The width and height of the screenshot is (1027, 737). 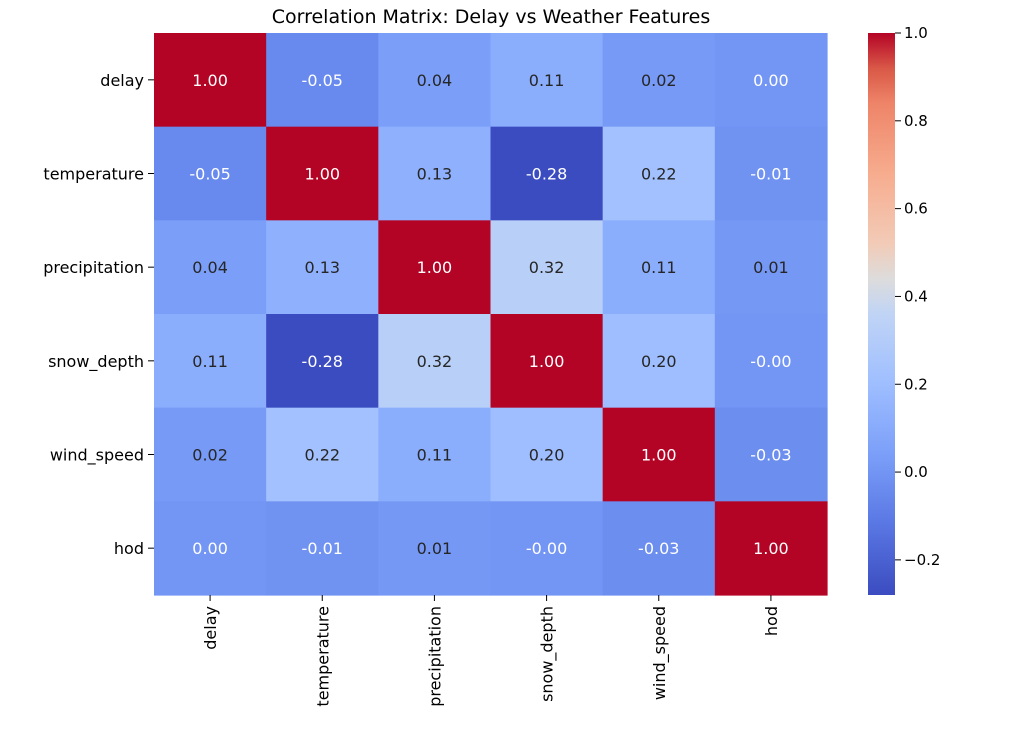 I want to click on colorbar-tick-label: 0.4, so click(x=916, y=296).